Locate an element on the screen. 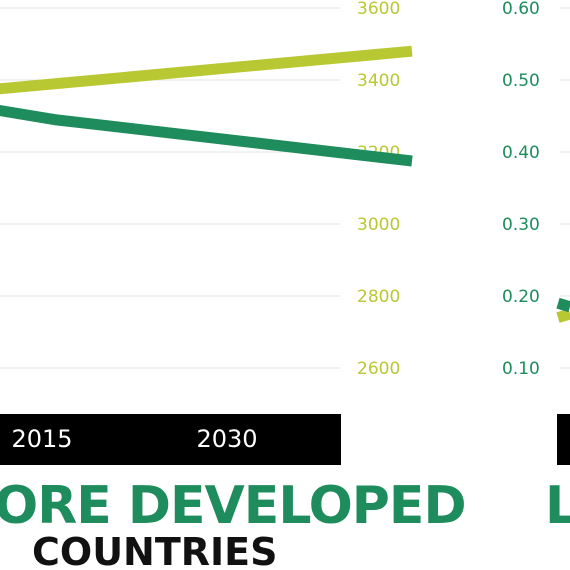 This screenshot has width=570, height=570. left-x-axis-band is located at coordinates (170, 439).